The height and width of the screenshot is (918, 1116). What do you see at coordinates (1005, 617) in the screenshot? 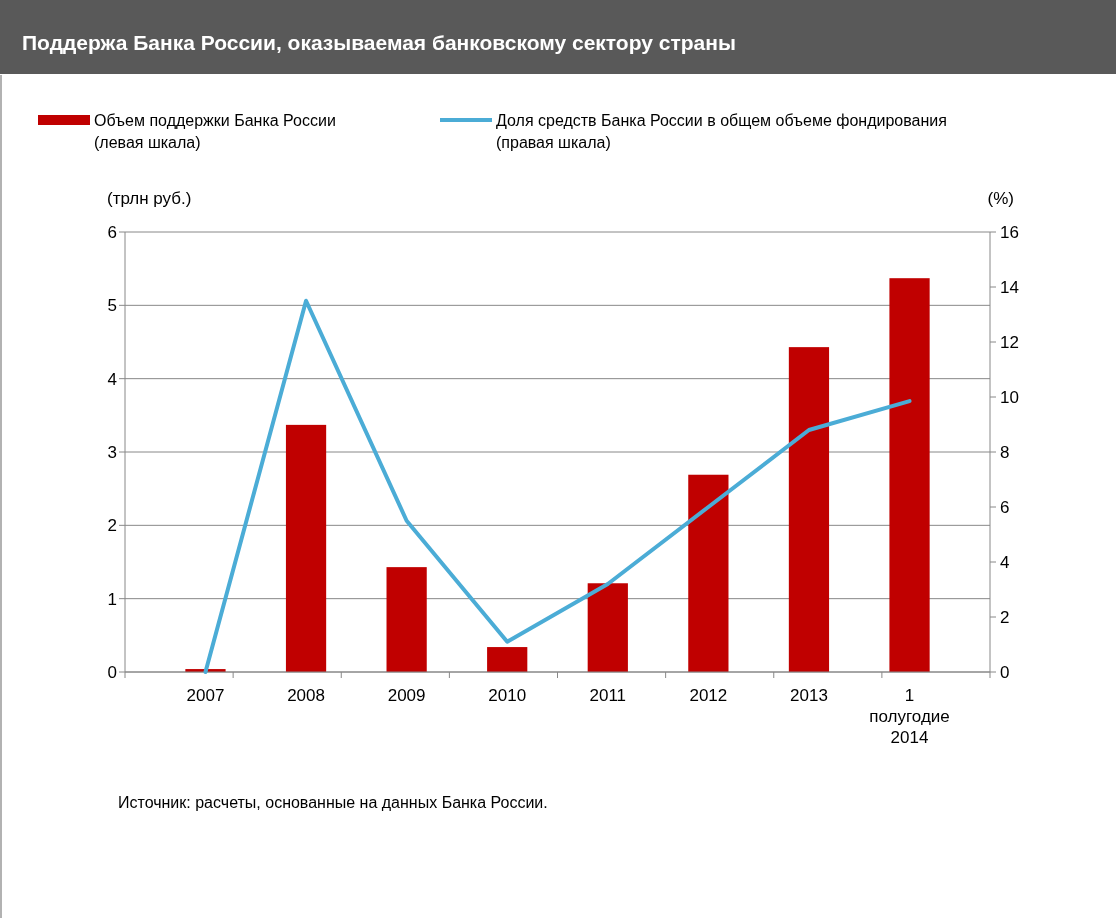
I see `y2-tick-label: 2` at bounding box center [1005, 617].